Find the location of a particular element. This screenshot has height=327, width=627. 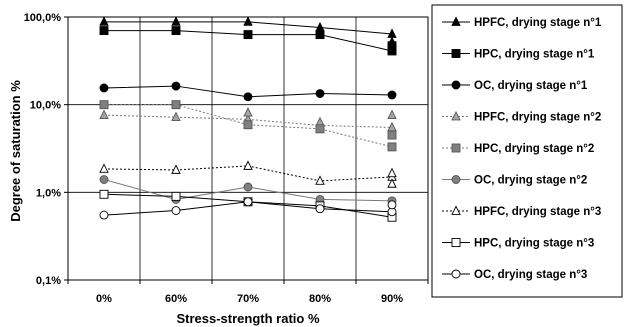

legend-item: OC, drying stage n°3 is located at coordinates (514, 275).